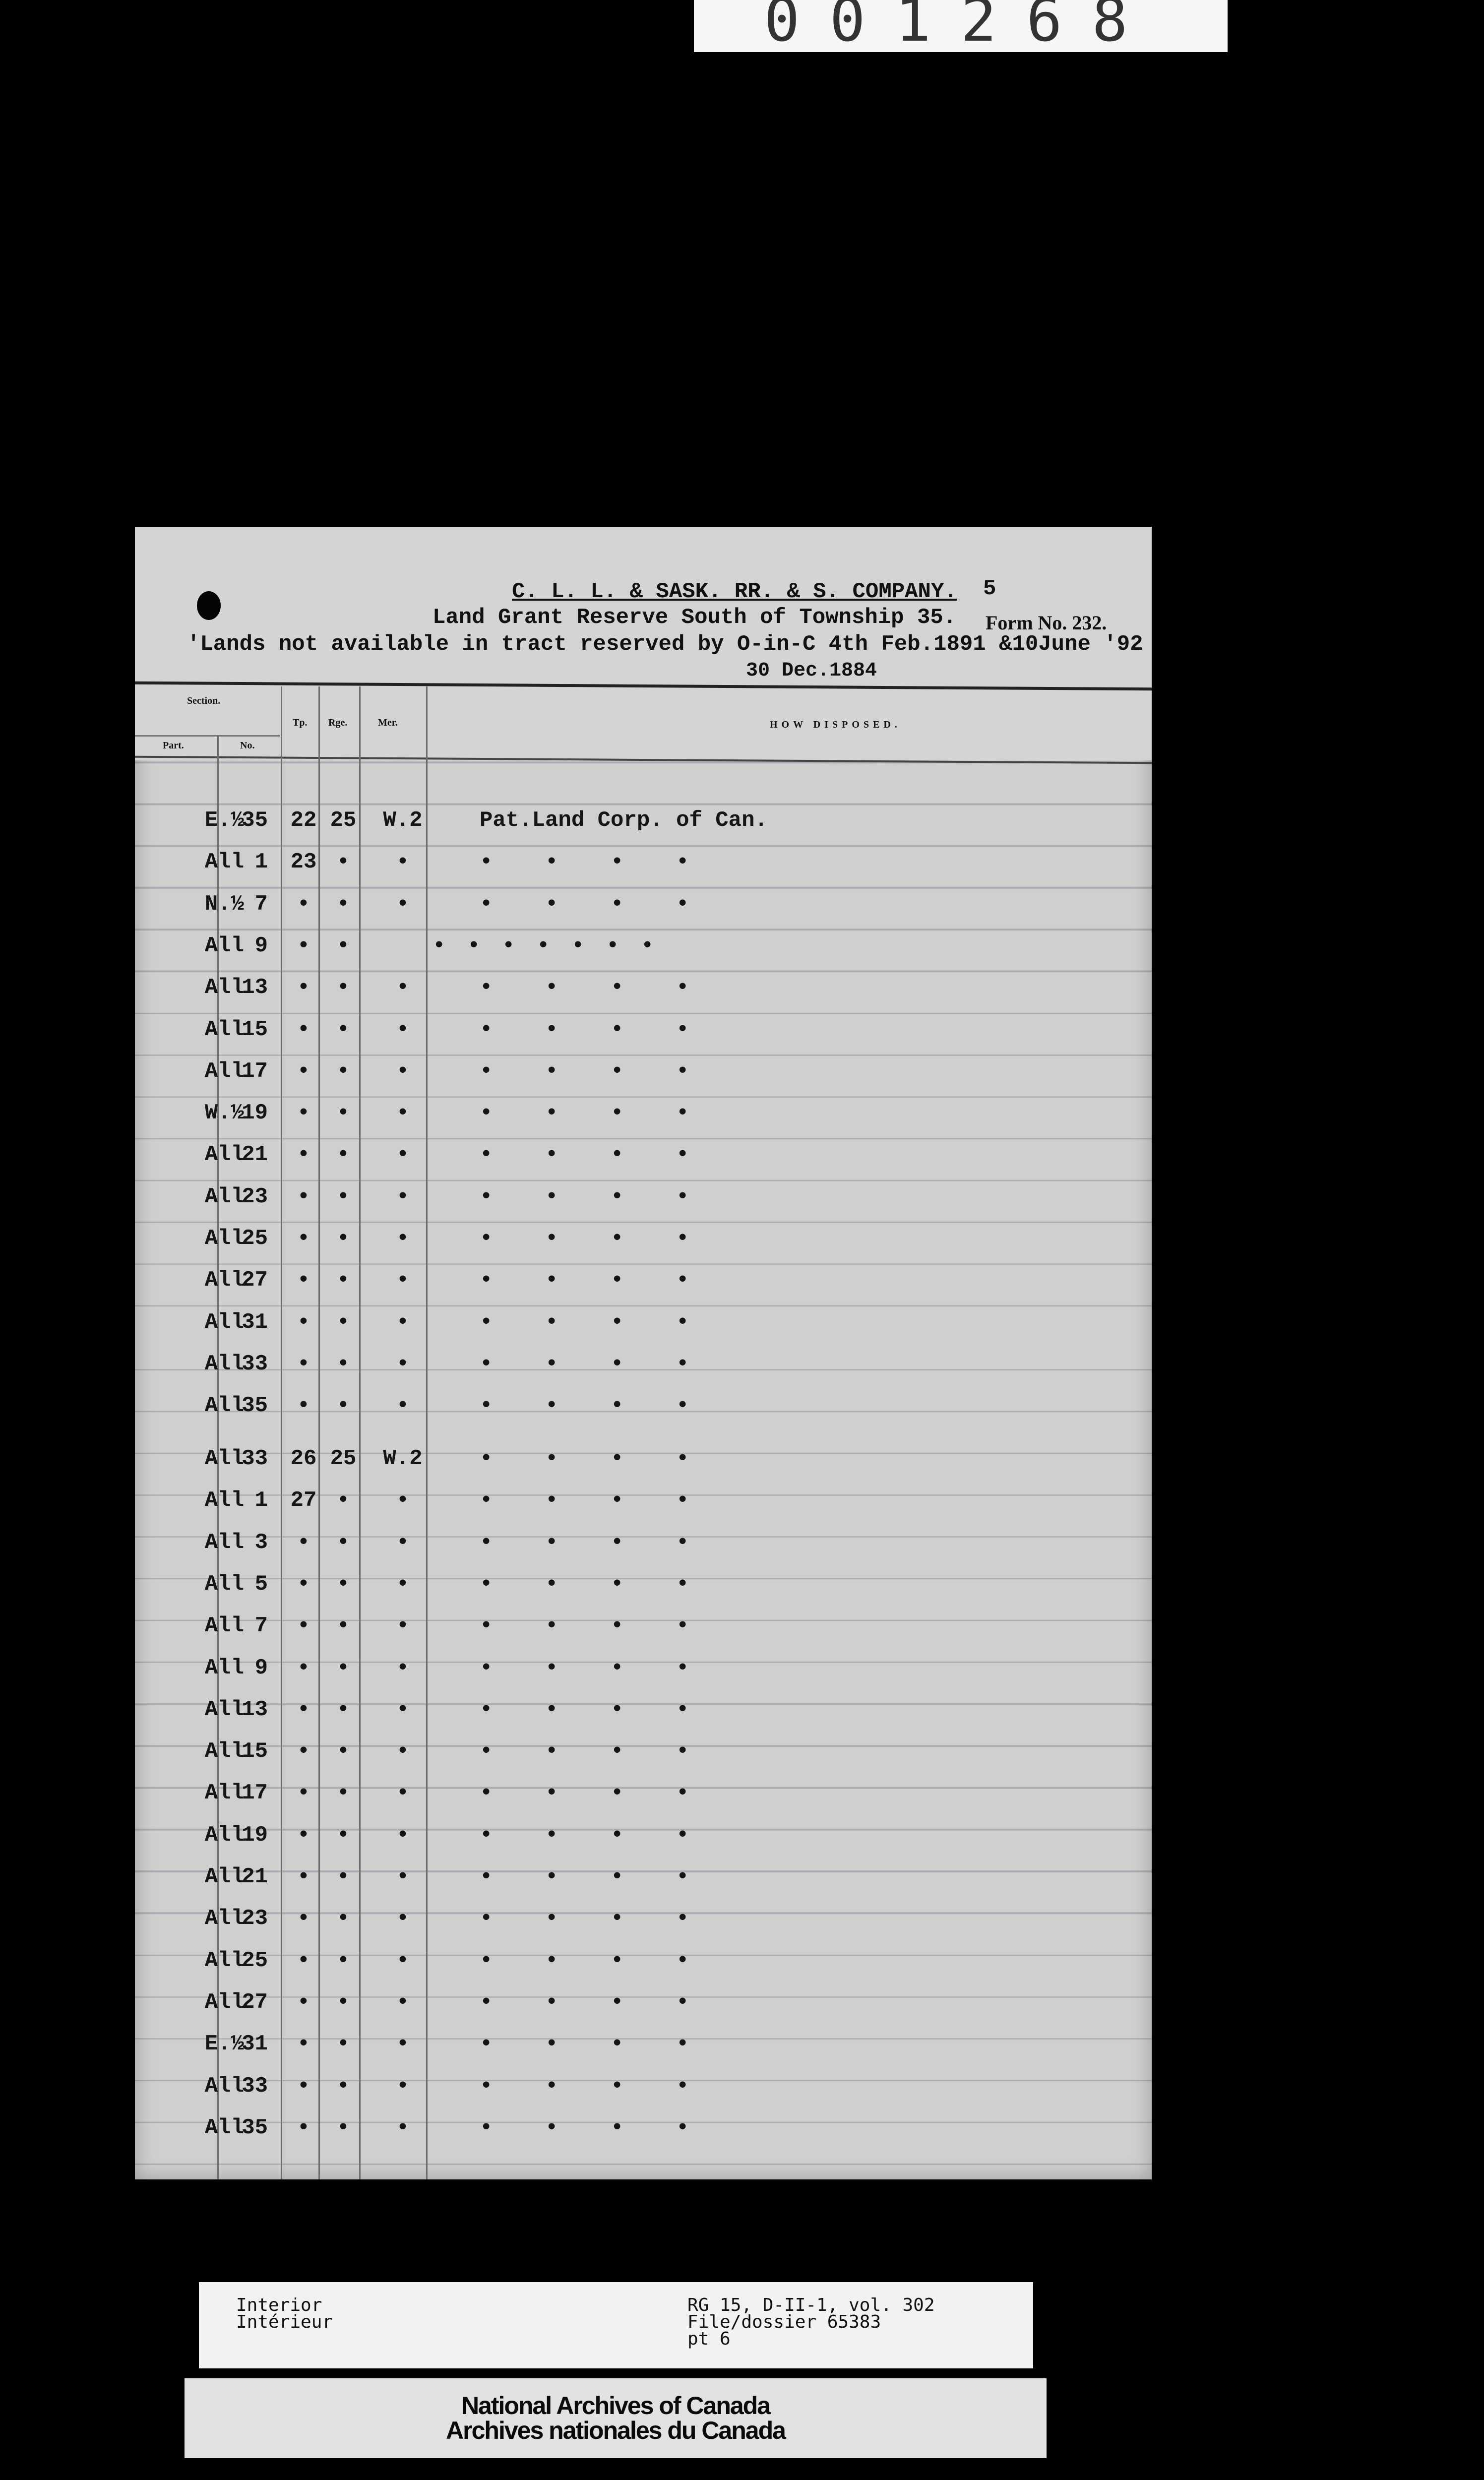 The image size is (1484, 2480). Describe the element at coordinates (554, 945) in the screenshot. I see `cell-how-disposed: • • • • • • •` at that location.